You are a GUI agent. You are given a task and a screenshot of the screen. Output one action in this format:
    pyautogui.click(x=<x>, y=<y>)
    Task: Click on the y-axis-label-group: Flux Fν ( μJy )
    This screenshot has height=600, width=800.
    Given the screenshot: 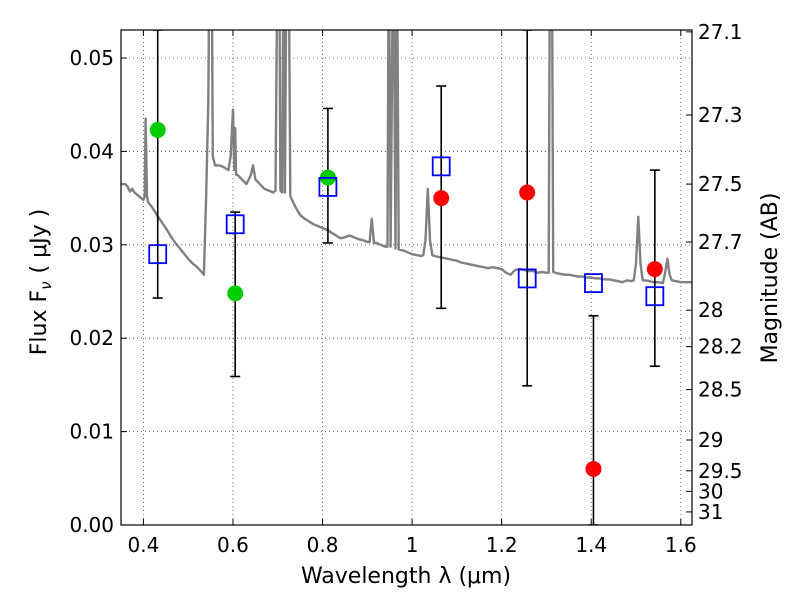 What is the action you would take?
    pyautogui.click(x=41, y=282)
    